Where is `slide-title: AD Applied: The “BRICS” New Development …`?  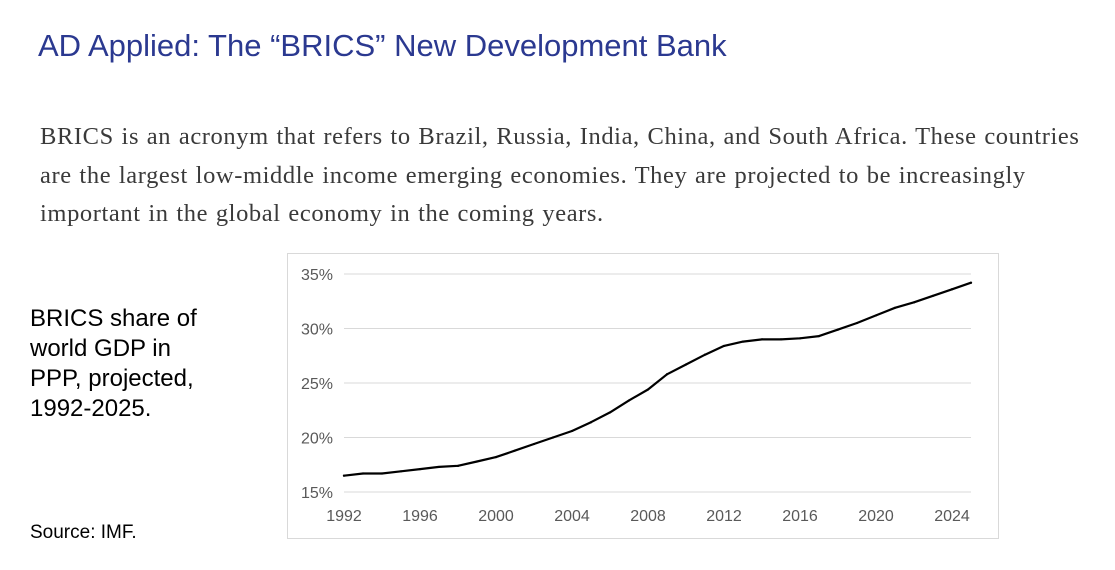
slide-title: AD Applied: The “BRICS” New Development … is located at coordinates (382, 45).